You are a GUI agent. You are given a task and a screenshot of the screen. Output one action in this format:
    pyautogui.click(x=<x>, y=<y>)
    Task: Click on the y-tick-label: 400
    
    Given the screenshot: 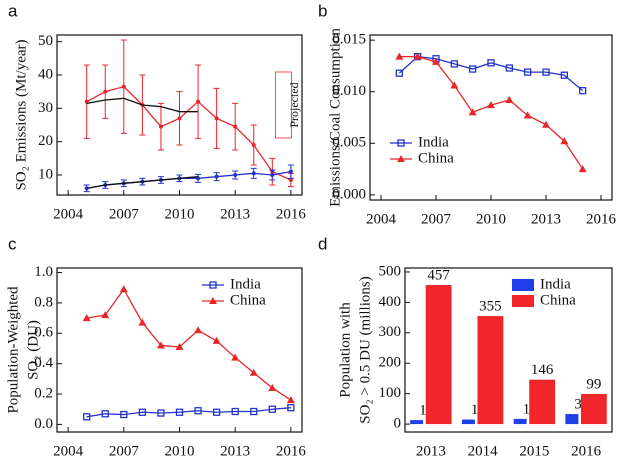 What is the action you would take?
    pyautogui.click(x=390, y=302)
    